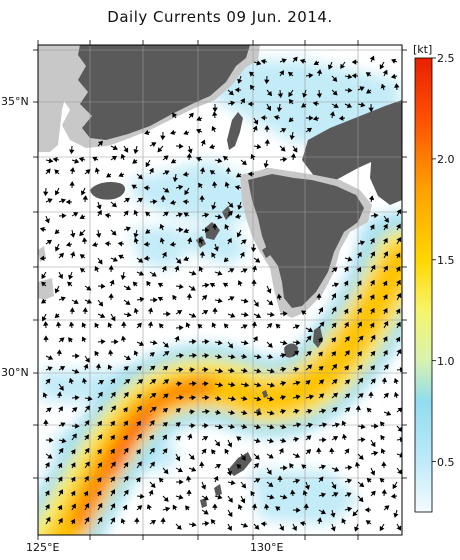 The image size is (460, 560). What do you see at coordinates (423, 49) in the screenshot?
I see `colorbar-unit: [kt]` at bounding box center [423, 49].